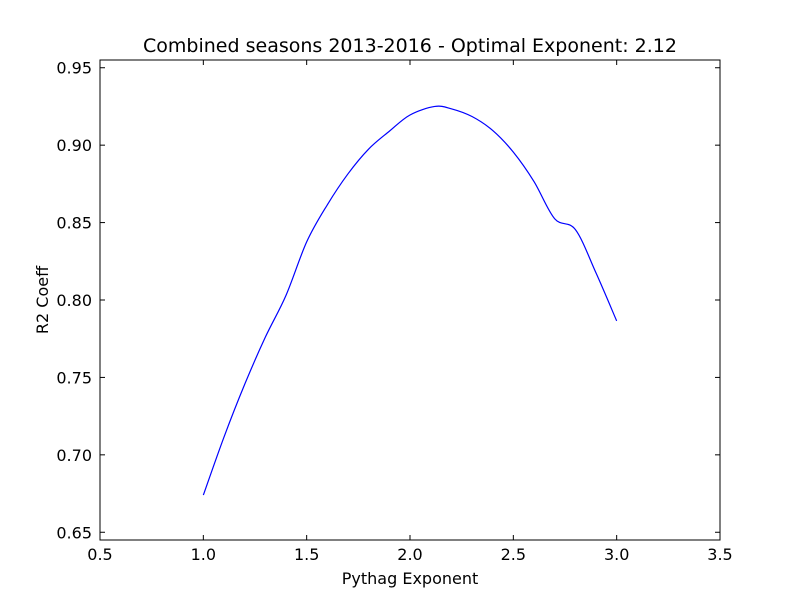 The image size is (800, 600). What do you see at coordinates (74, 300) in the screenshot?
I see `y-tick-label: 0.80` at bounding box center [74, 300].